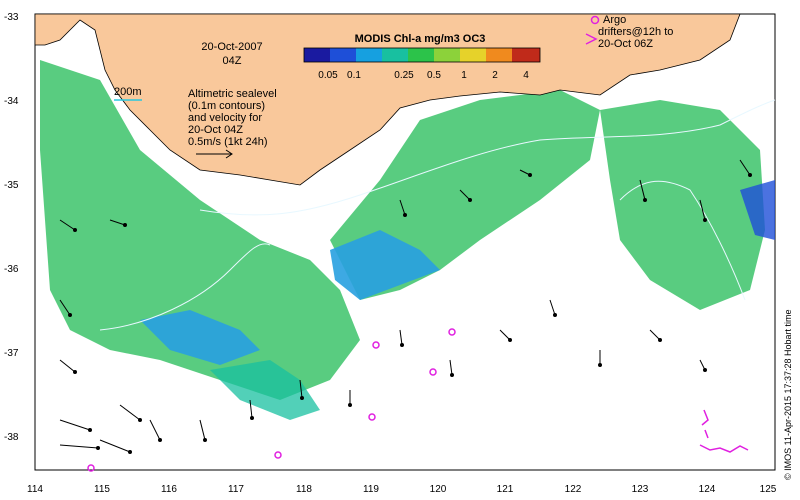  I want to click on x-tick-label: 124, so click(707, 489).